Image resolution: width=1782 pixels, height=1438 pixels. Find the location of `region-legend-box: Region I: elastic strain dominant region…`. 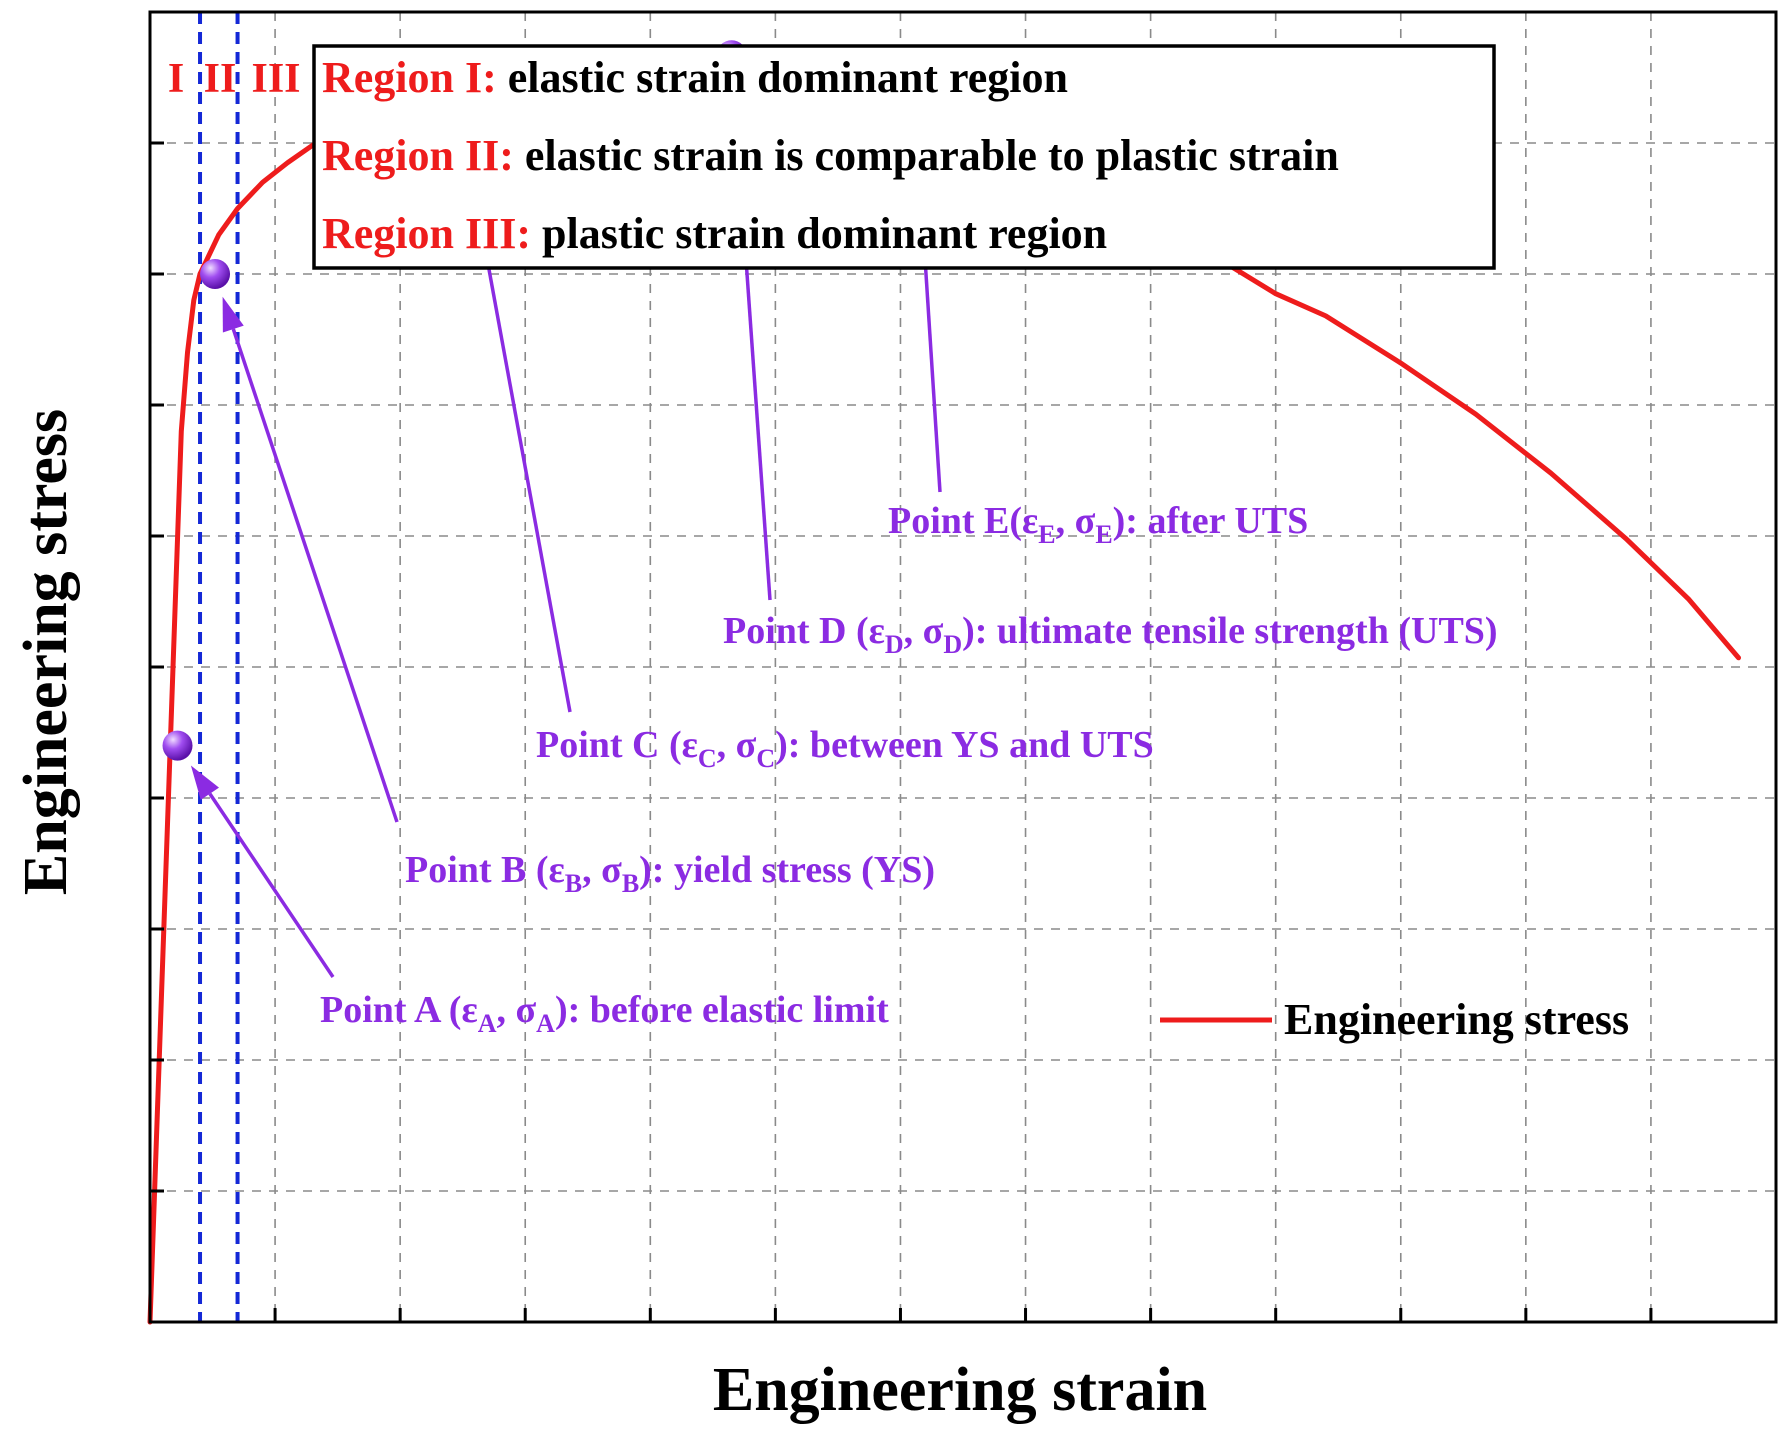

region-legend-box: Region I: elastic strain dominant region… is located at coordinates (904, 157).